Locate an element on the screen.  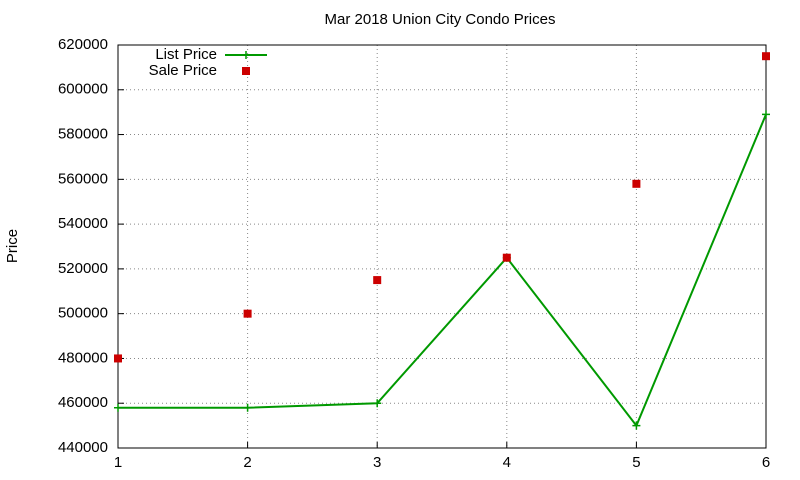
y-tick-label: 460000 is located at coordinates (83, 402).